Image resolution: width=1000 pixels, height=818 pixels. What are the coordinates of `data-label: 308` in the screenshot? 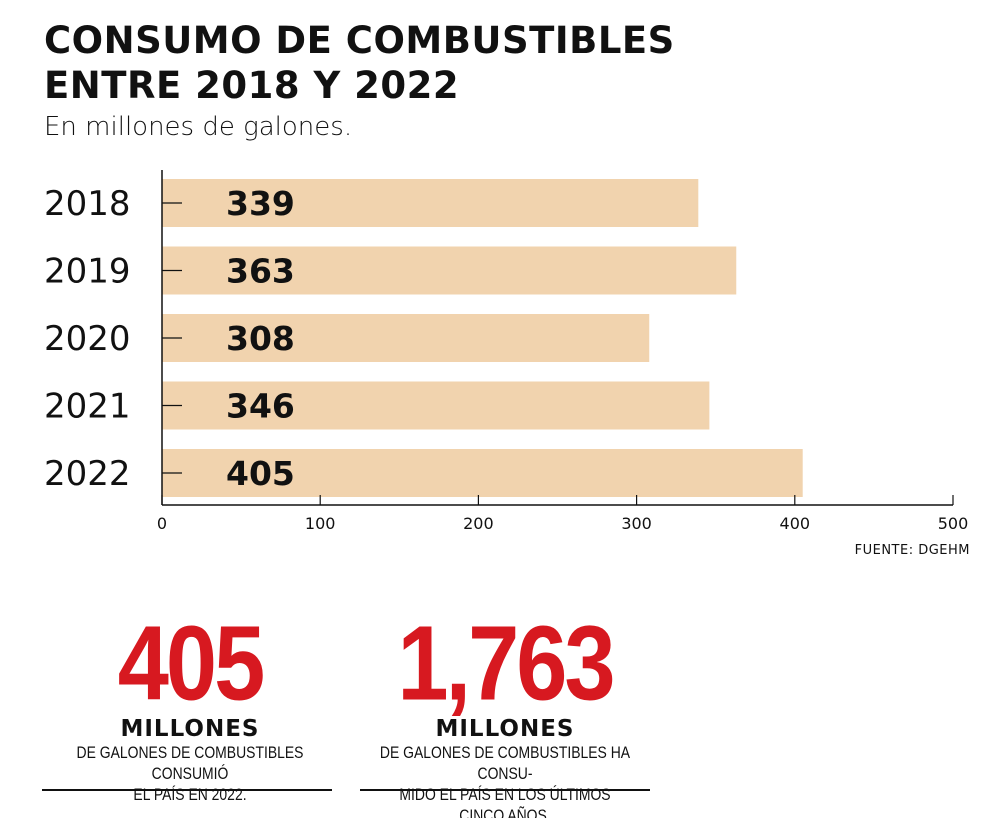 It's located at (260, 338).